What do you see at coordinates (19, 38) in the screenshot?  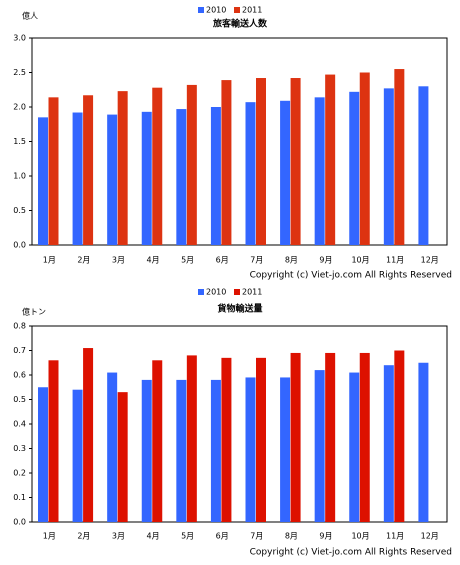 I see `y-tick-label: 3.0` at bounding box center [19, 38].